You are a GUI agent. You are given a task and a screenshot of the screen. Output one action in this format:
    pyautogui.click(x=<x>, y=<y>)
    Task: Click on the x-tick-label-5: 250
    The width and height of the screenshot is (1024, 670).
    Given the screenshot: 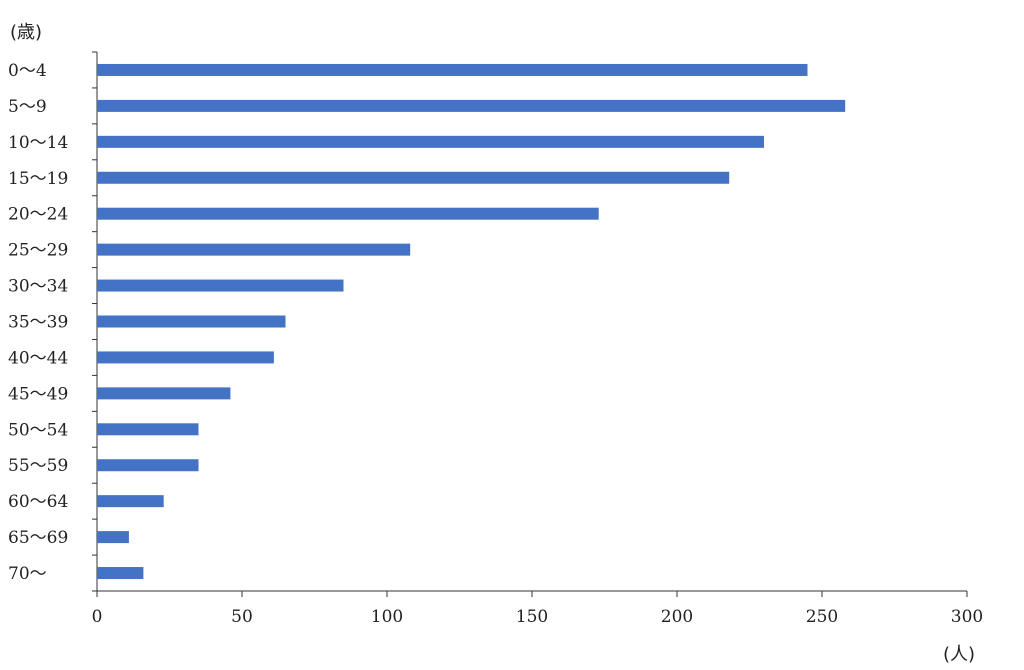 What is the action you would take?
    pyautogui.click(x=822, y=617)
    